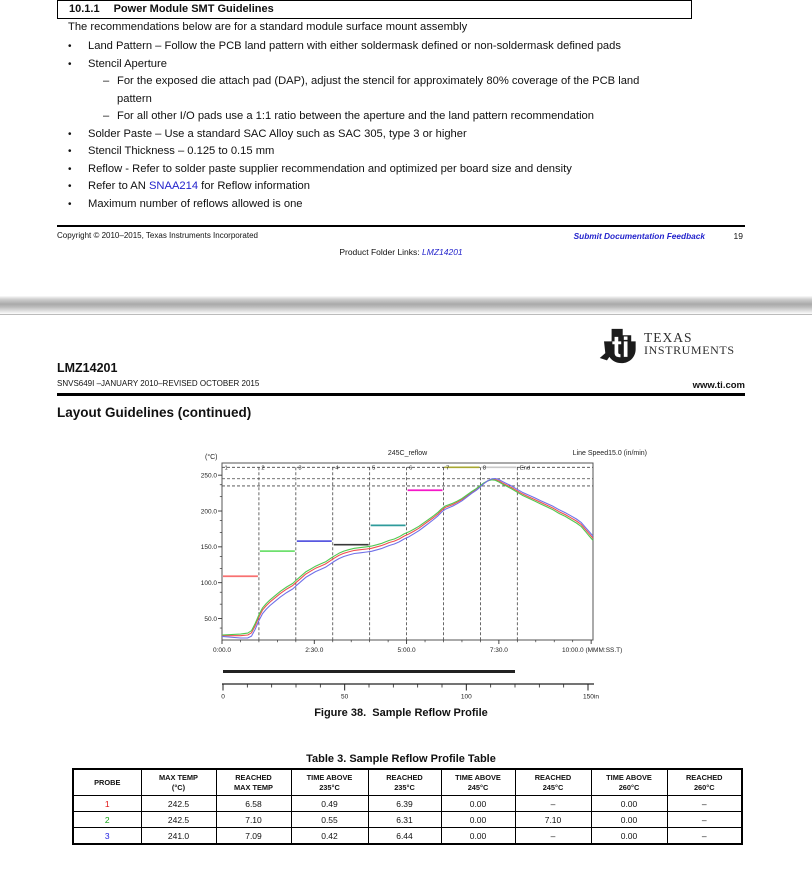 The height and width of the screenshot is (880, 812). What do you see at coordinates (401, 226) in the screenshot?
I see `footer-rule` at bounding box center [401, 226].